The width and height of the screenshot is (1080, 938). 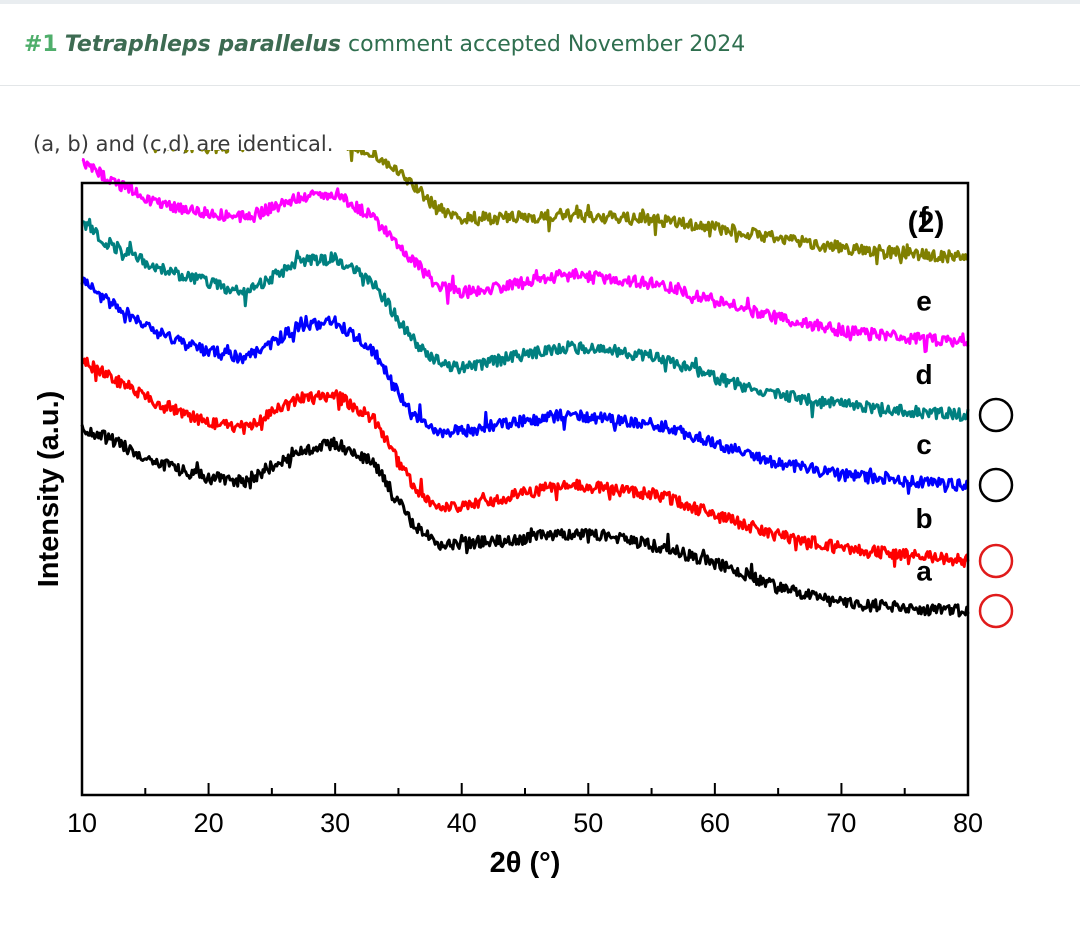 I want to click on comment-text: (a, b) and (c,d) are identical., so click(x=183, y=144).